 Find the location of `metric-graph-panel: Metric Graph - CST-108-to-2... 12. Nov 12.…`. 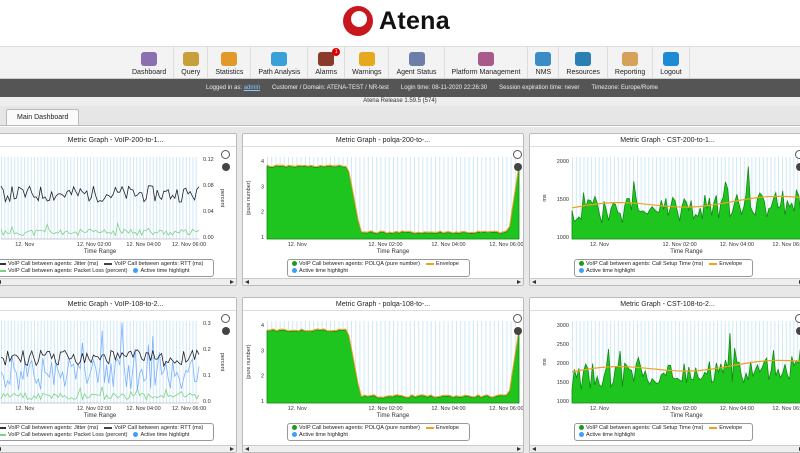

metric-graph-panel: Metric Graph - CST-108-to-2... 12. Nov 12.… is located at coordinates (664, 375).